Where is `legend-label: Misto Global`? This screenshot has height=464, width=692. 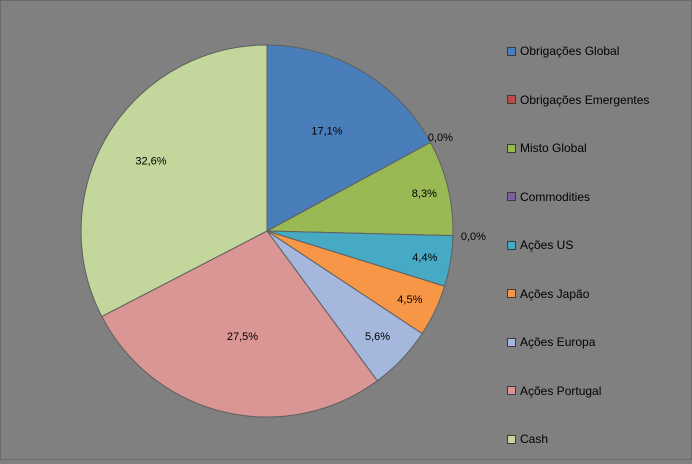 legend-label: Misto Global is located at coordinates (553, 148).